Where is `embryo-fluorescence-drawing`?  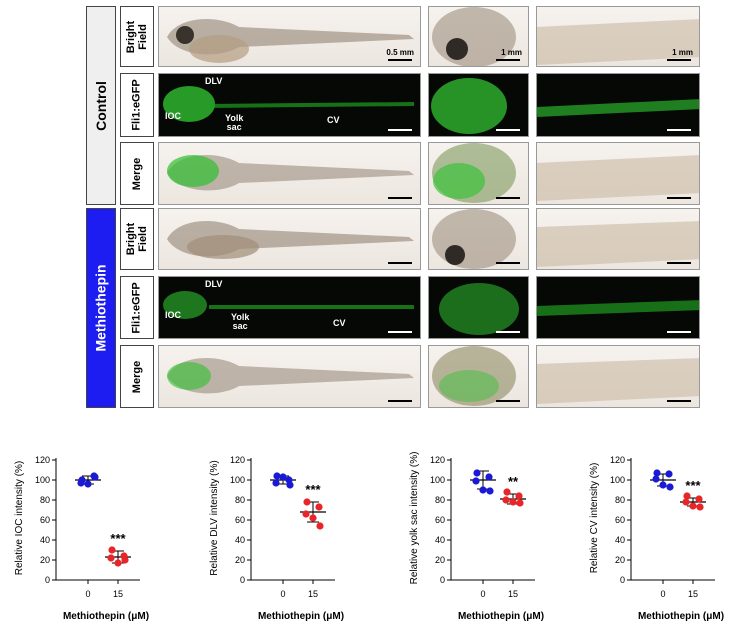
embryo-fluorescence-drawing is located at coordinates (289, 104).